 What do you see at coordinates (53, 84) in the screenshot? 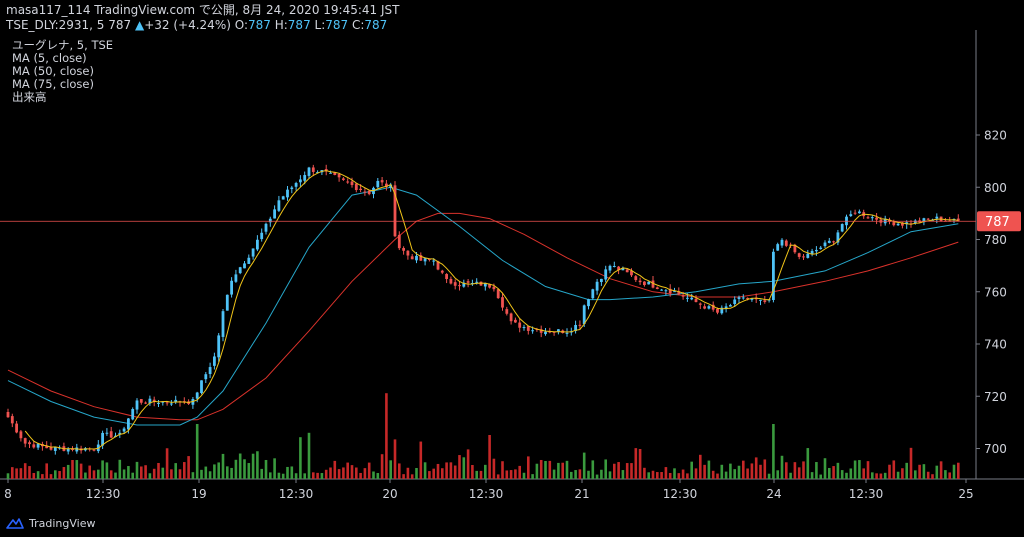
I see `legend-ma75: MA (75, close)` at bounding box center [53, 84].